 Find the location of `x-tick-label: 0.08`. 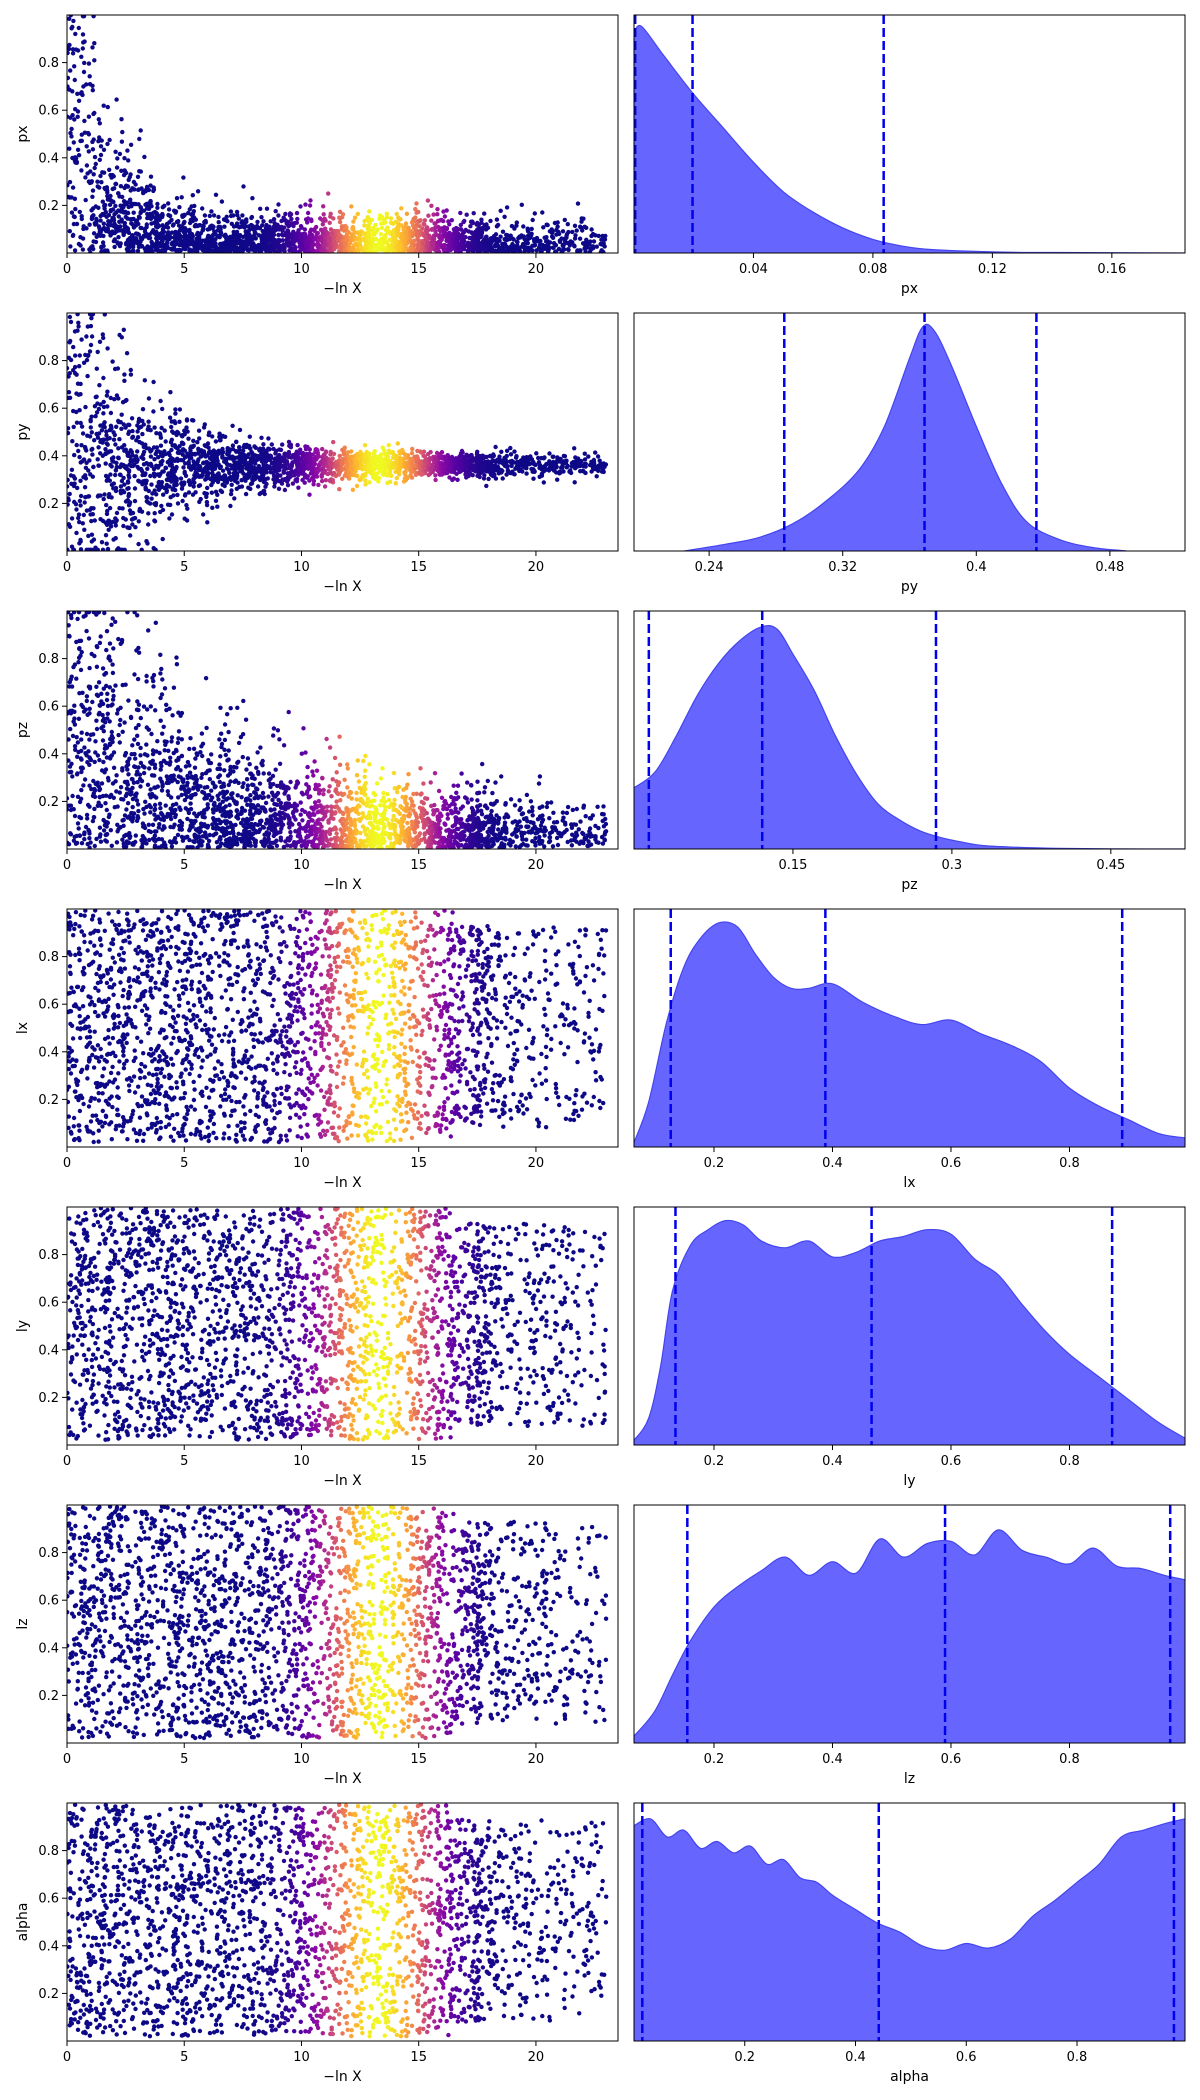

x-tick-label: 0.08 is located at coordinates (872, 269).